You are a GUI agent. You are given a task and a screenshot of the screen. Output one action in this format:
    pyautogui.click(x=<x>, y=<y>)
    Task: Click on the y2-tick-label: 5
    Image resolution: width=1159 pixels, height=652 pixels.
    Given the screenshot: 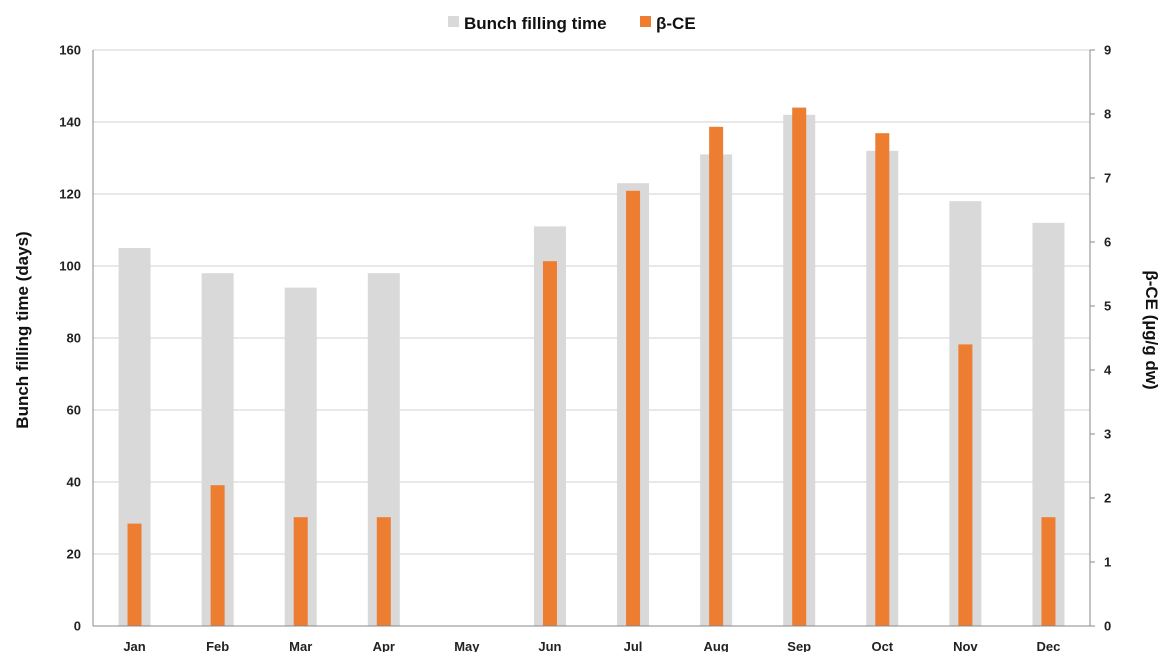 What is the action you would take?
    pyautogui.click(x=1107, y=306)
    